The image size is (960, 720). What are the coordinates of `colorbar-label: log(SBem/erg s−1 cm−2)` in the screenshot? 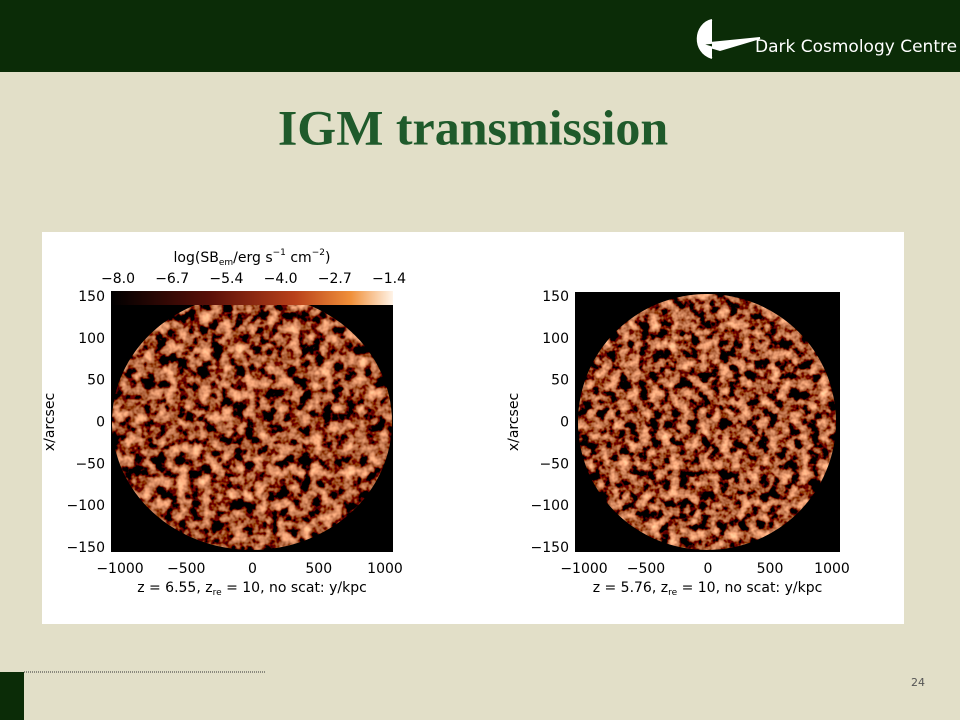 It's located at (252, 258).